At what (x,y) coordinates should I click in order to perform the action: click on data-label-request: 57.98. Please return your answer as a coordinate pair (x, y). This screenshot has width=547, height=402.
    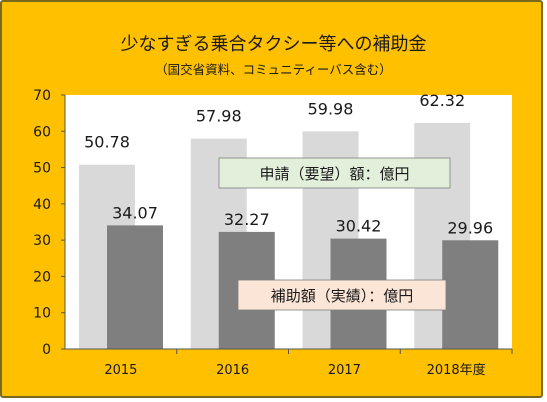
    Looking at the image, I should click on (219, 116).